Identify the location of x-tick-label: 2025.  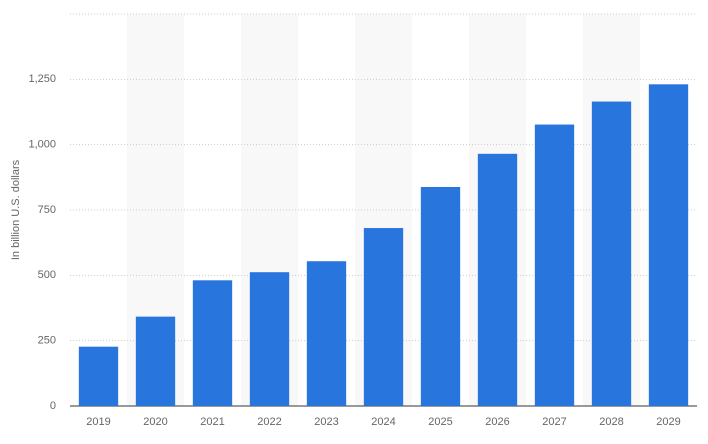
(440, 422).